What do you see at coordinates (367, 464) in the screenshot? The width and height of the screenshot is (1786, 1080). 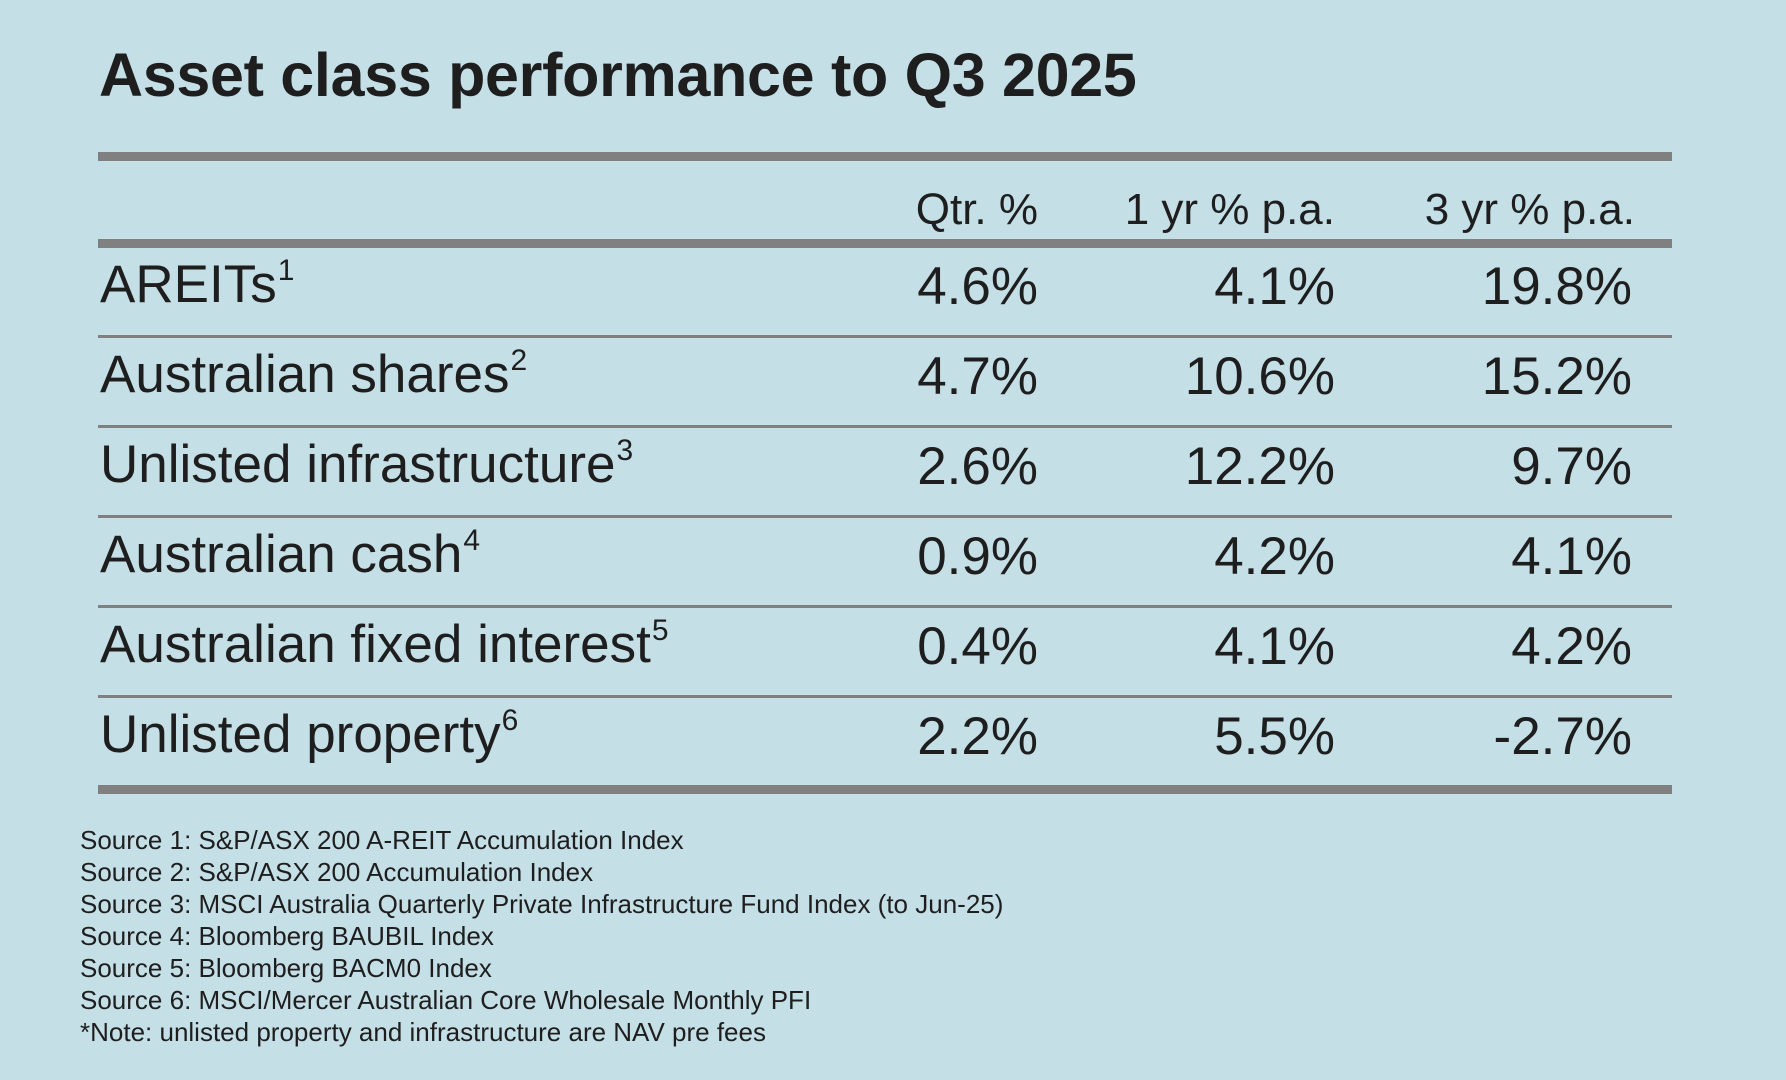 I see `row-label: Unlisted infrastructure3` at bounding box center [367, 464].